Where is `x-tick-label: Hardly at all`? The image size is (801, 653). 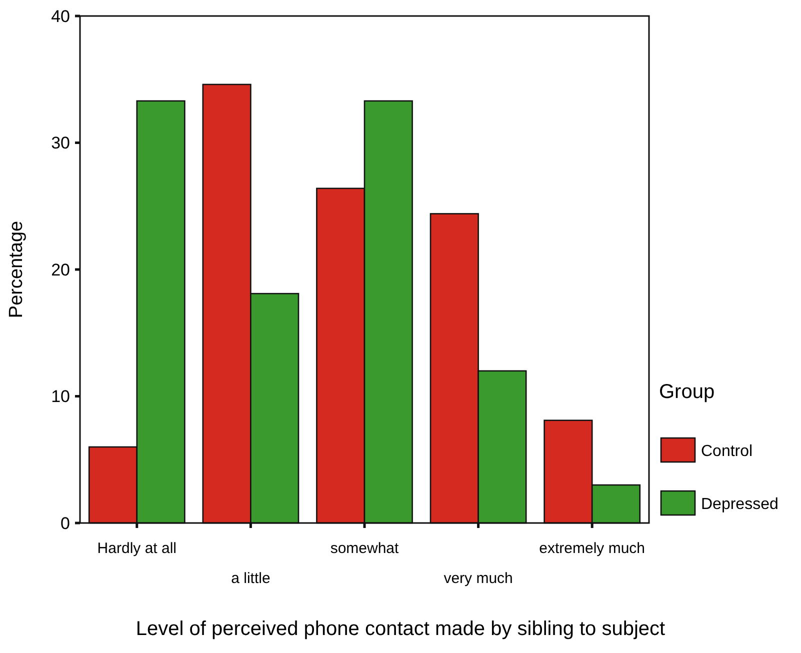
x-tick-label: Hardly at all is located at coordinates (136, 548).